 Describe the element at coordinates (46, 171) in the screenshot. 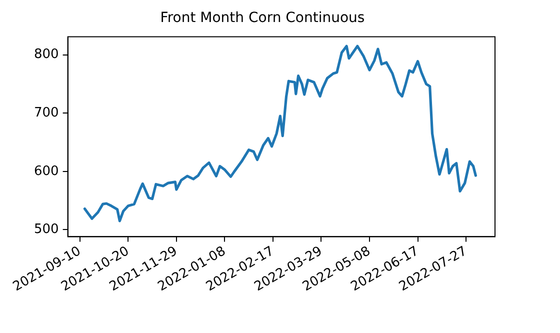

I see `y-tick-label: 600` at that location.